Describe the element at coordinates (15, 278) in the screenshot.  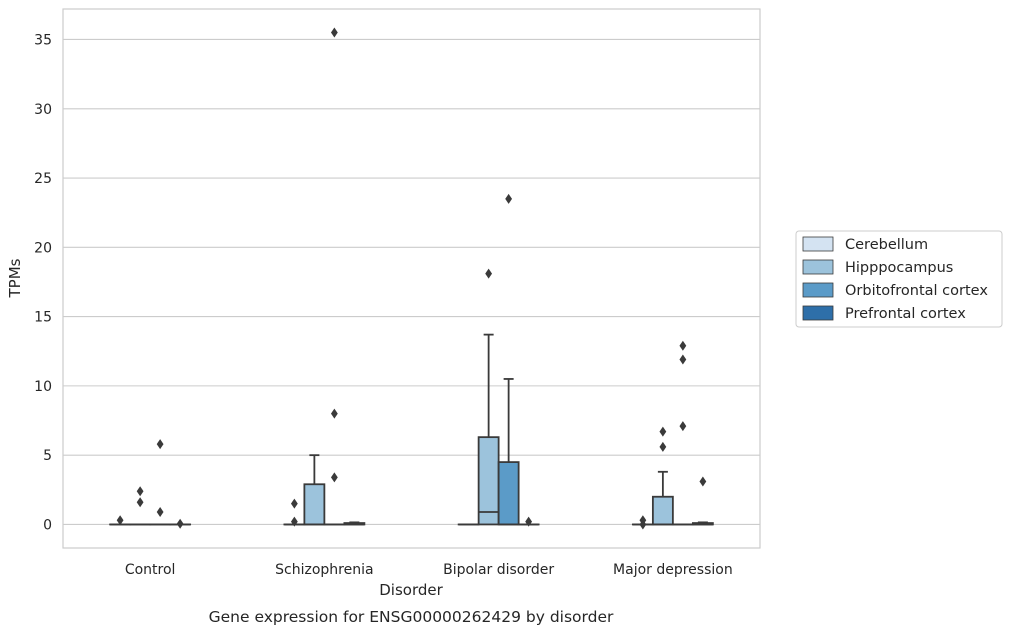
I see `y-axis-label: TPMs` at that location.